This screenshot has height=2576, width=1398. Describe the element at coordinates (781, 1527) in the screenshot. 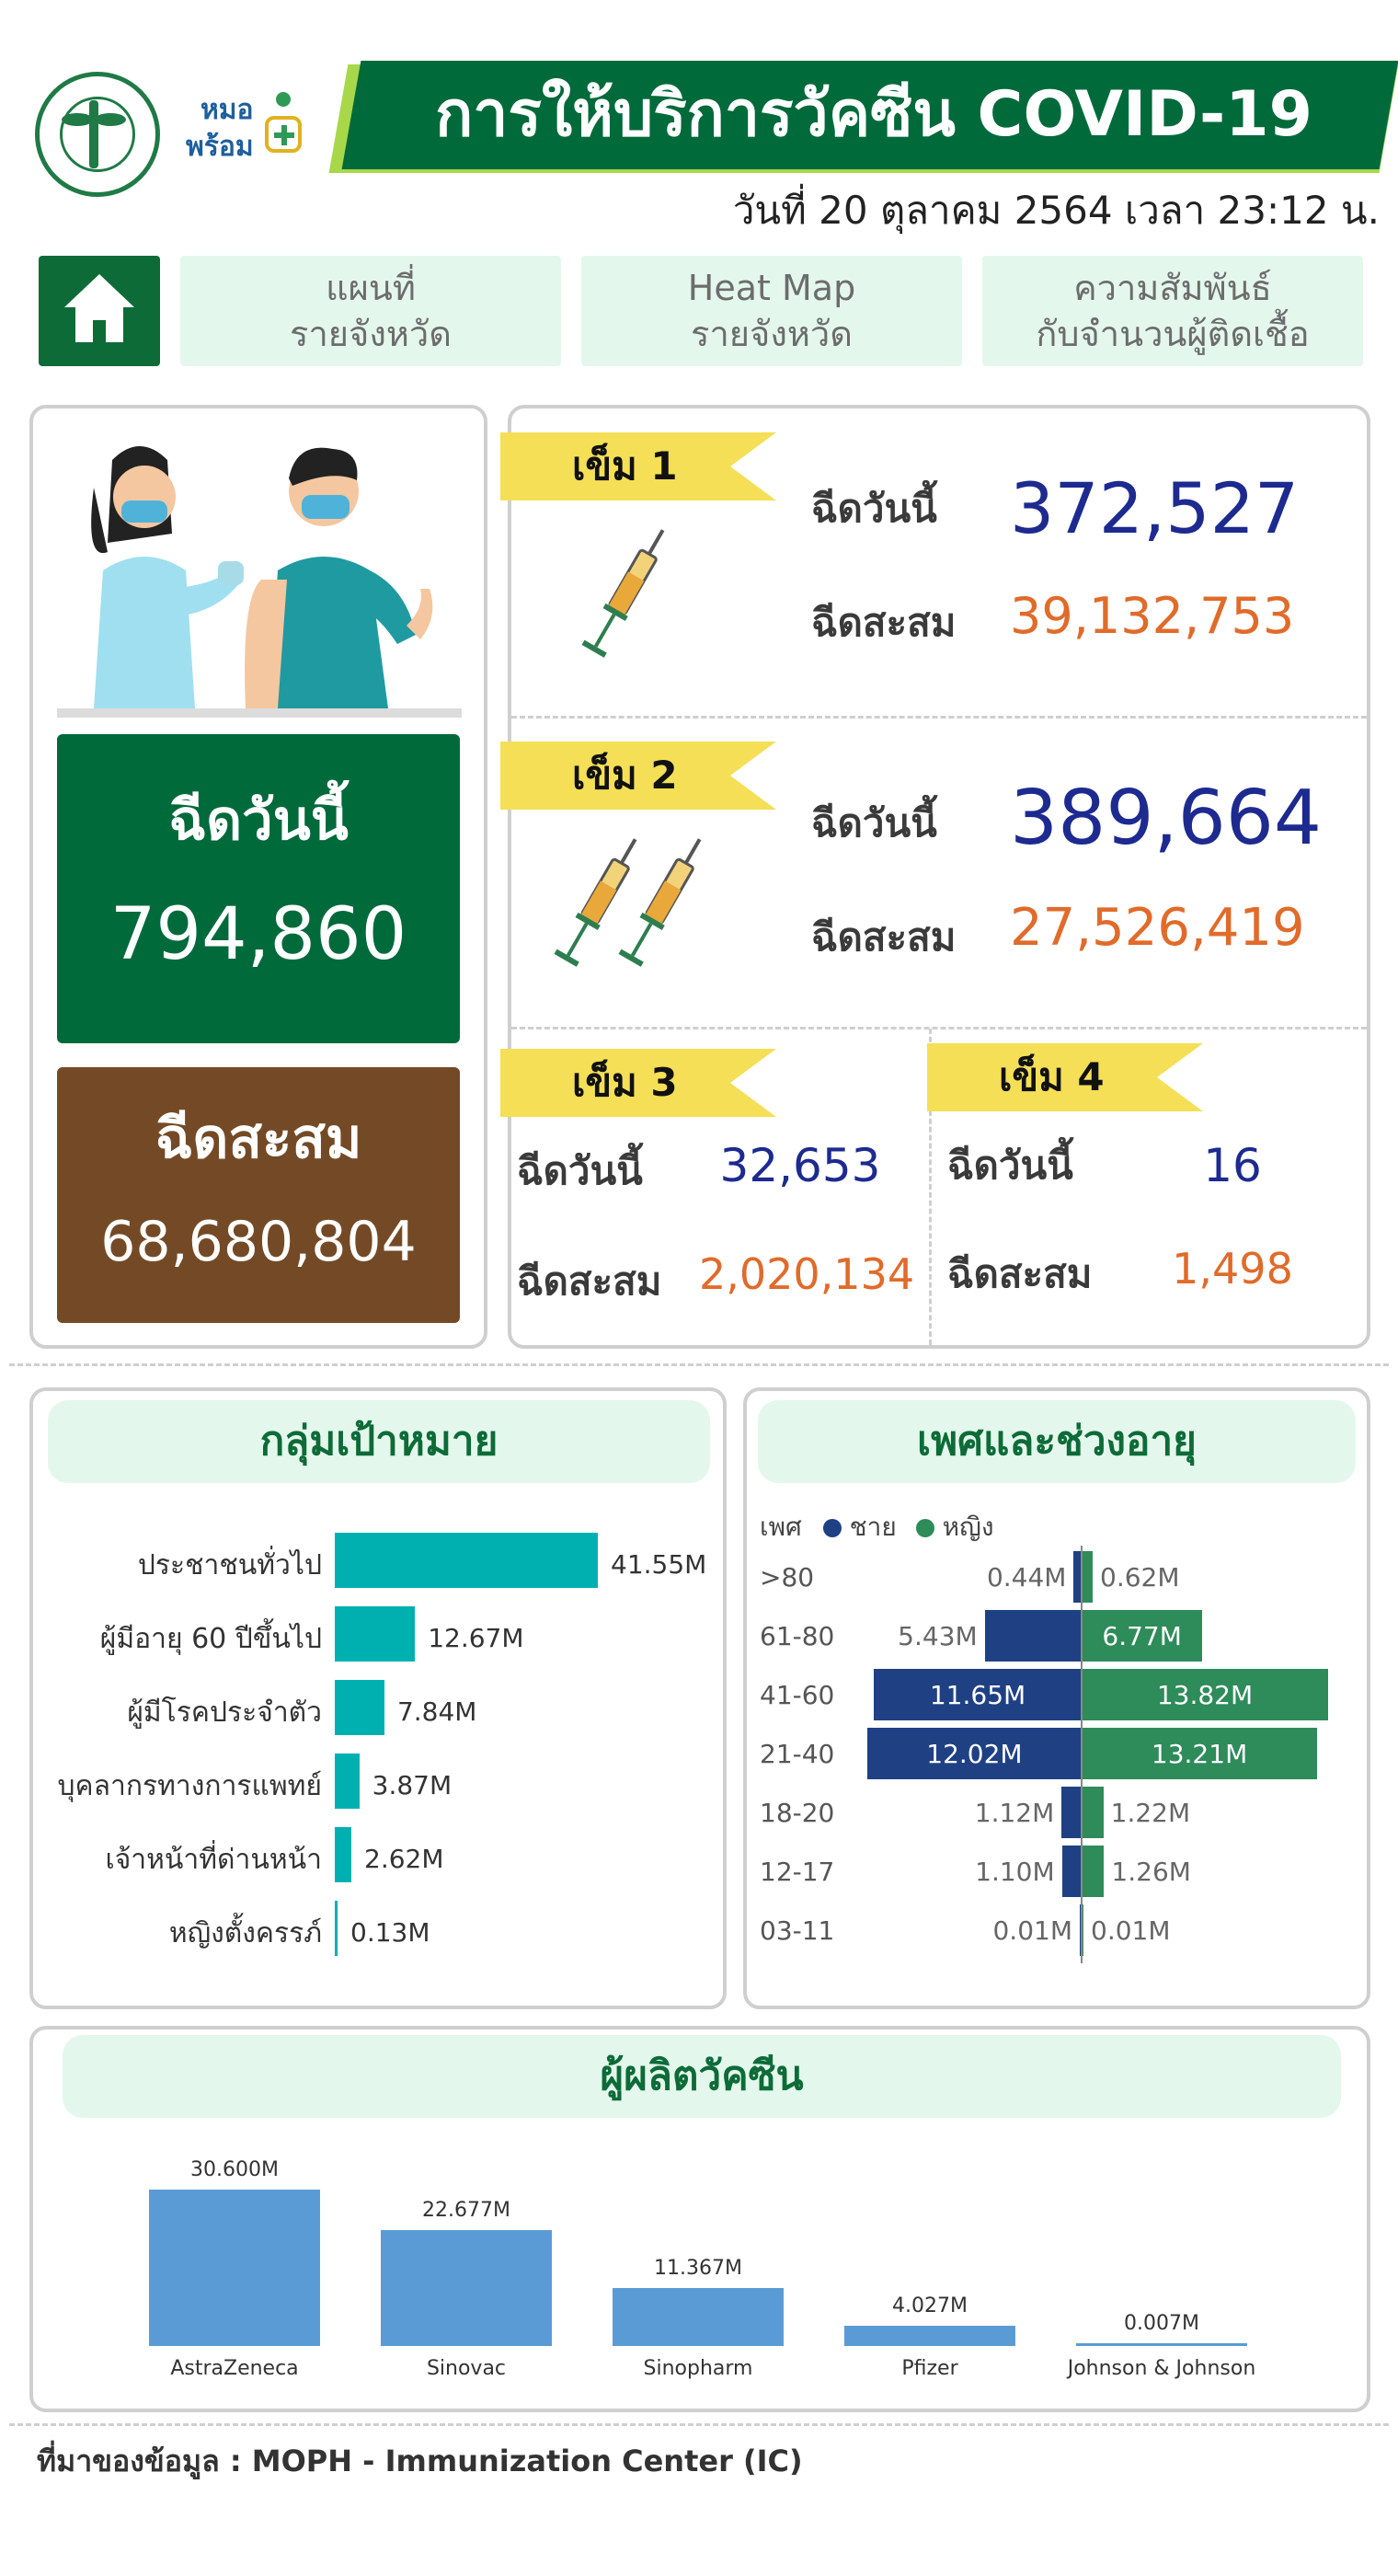

I see `legend-title: เพศ` at that location.